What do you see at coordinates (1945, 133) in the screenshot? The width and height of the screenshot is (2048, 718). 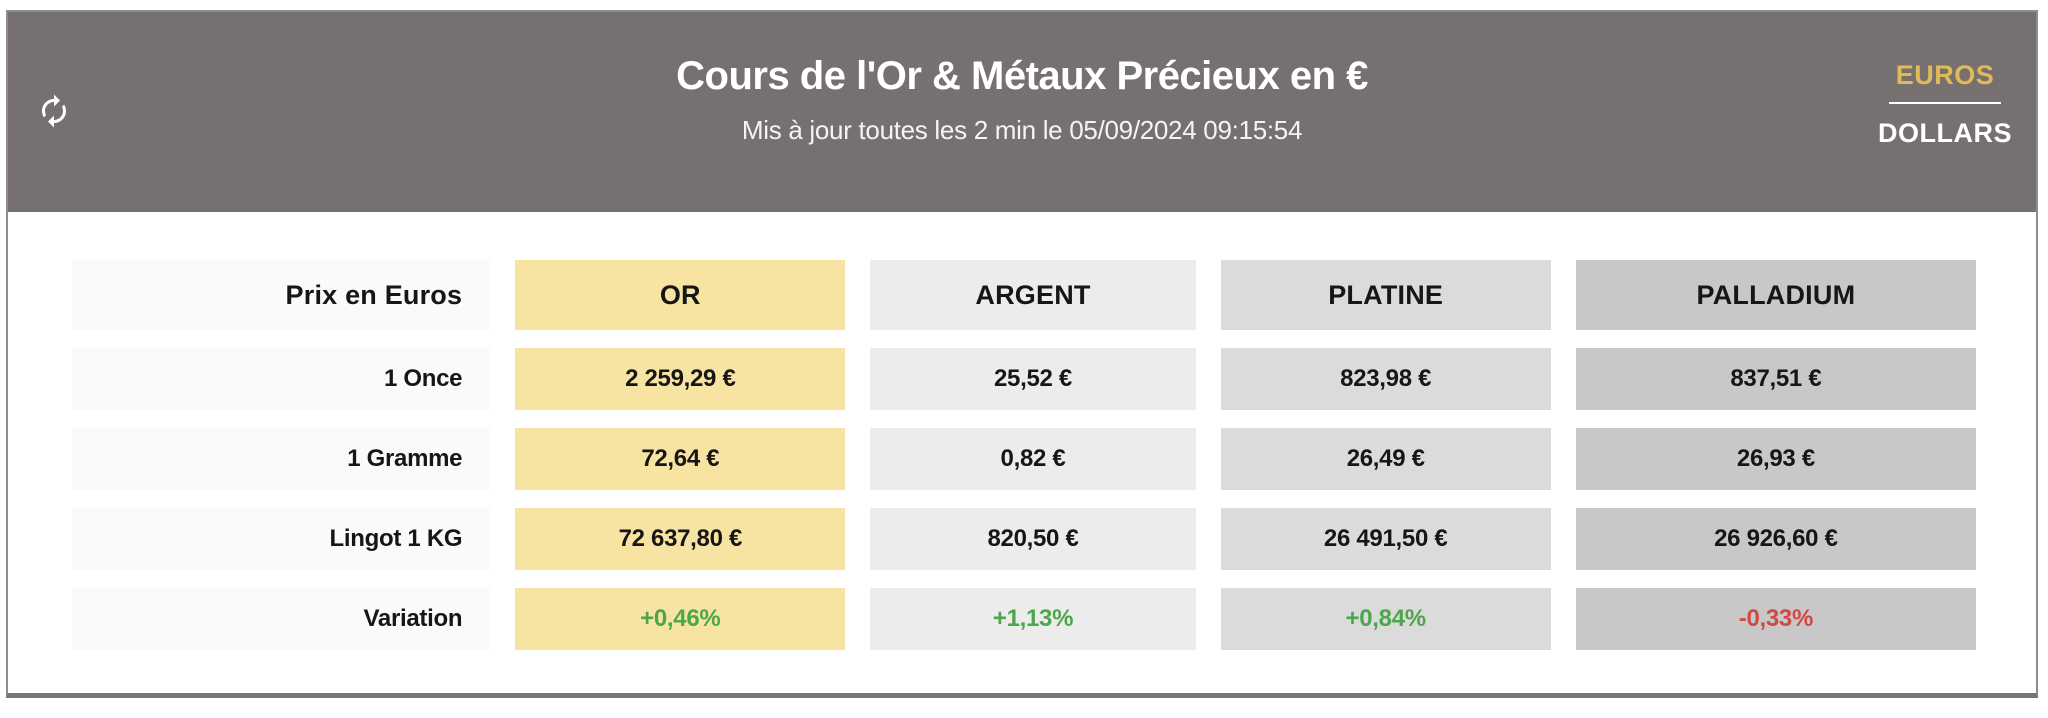 I see `currency-option-dollars: DOLLARS` at bounding box center [1945, 133].